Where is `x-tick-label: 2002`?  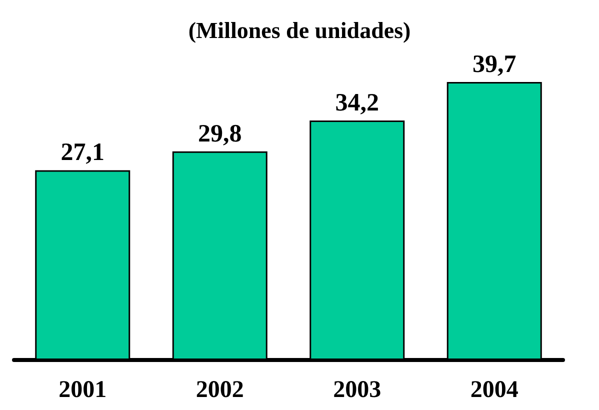
x-tick-label: 2002 is located at coordinates (220, 390).